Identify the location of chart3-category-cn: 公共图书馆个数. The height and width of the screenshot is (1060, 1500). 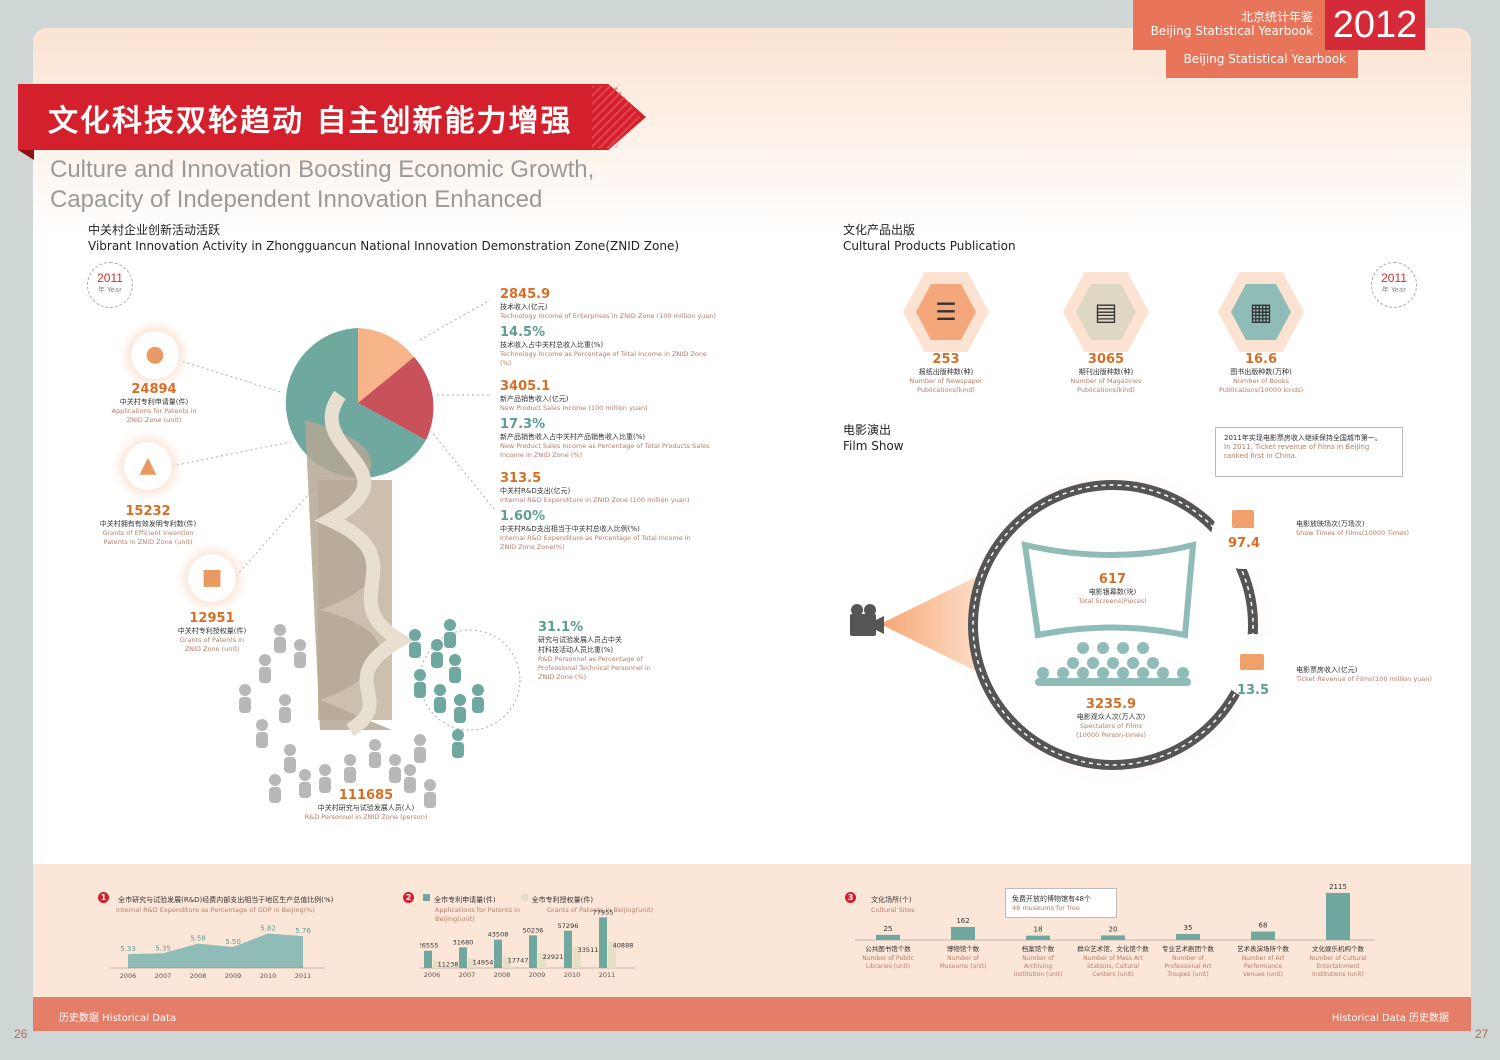
(888, 948).